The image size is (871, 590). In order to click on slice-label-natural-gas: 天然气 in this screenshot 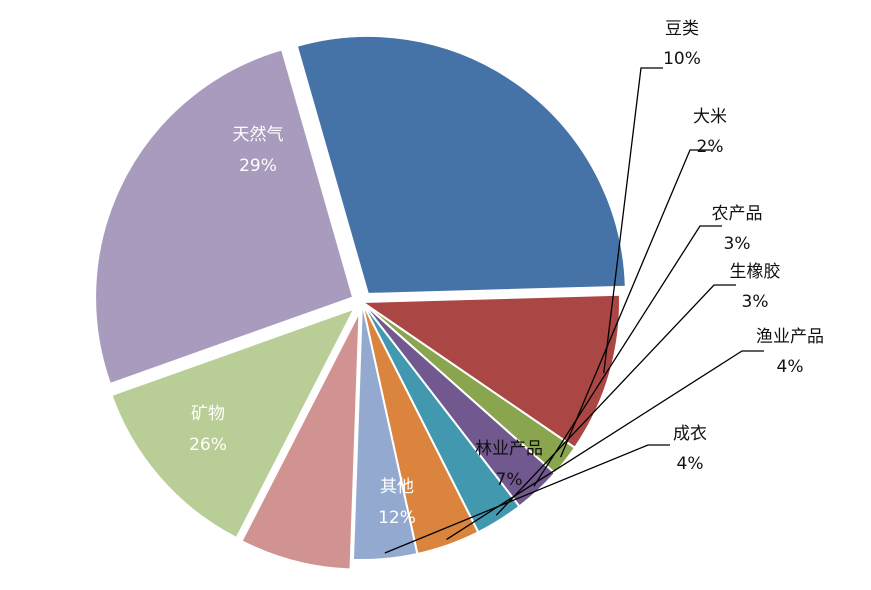, I will do `click(258, 135)`.